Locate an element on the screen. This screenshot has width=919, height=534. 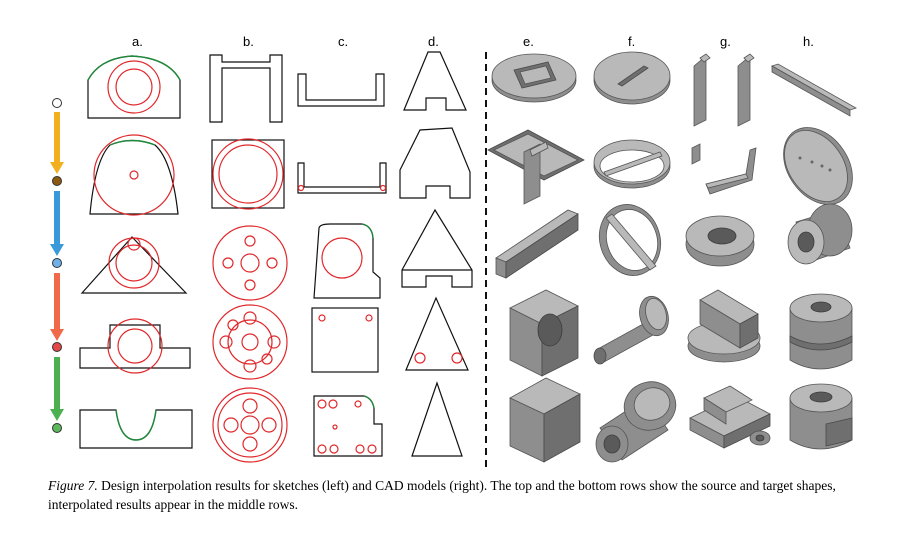
sketch-d-row4 is located at coordinates (437, 333).